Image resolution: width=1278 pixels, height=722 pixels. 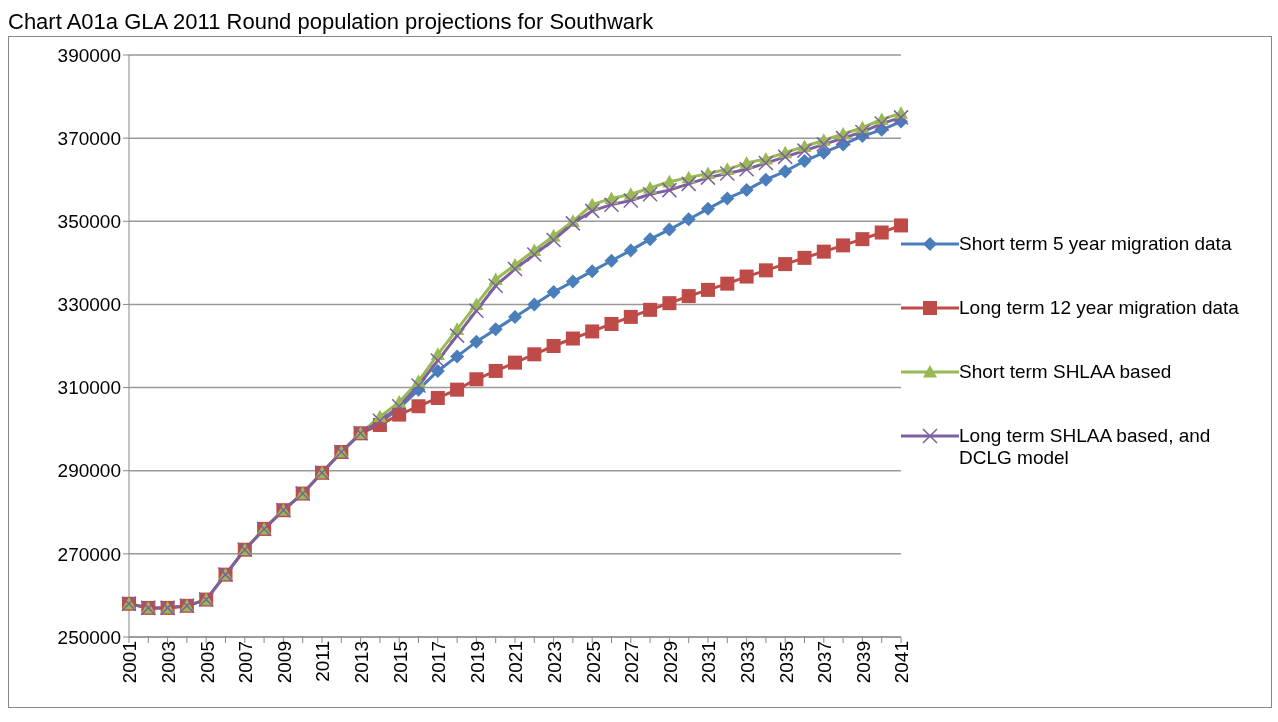 What do you see at coordinates (555, 662) in the screenshot?
I see `x-tick-label: 2023` at bounding box center [555, 662].